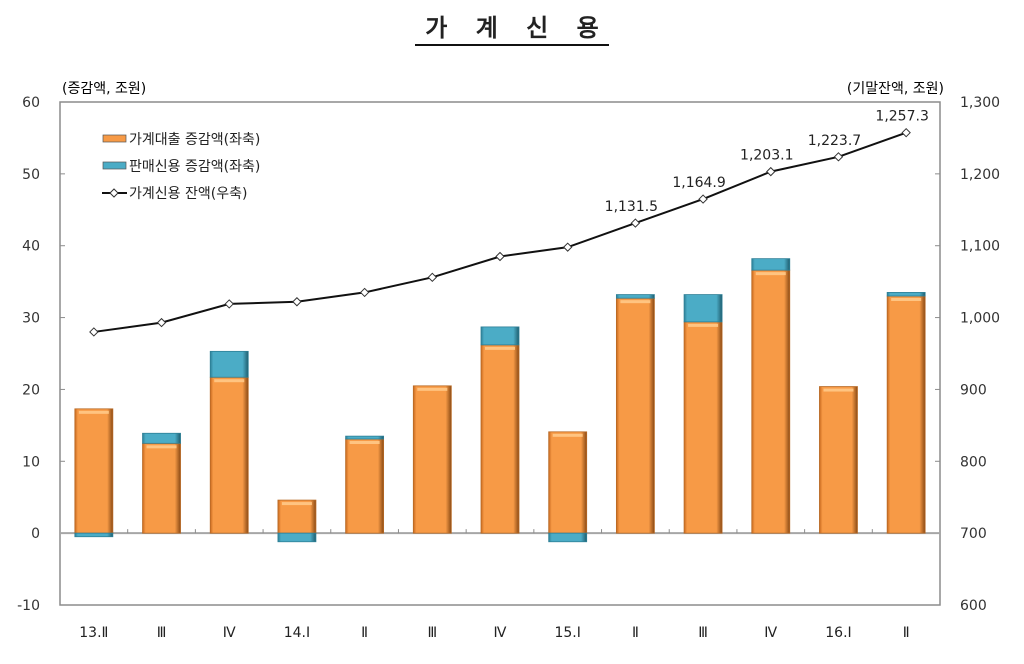  I want to click on right-tick-label: 1,000, so click(980, 319).